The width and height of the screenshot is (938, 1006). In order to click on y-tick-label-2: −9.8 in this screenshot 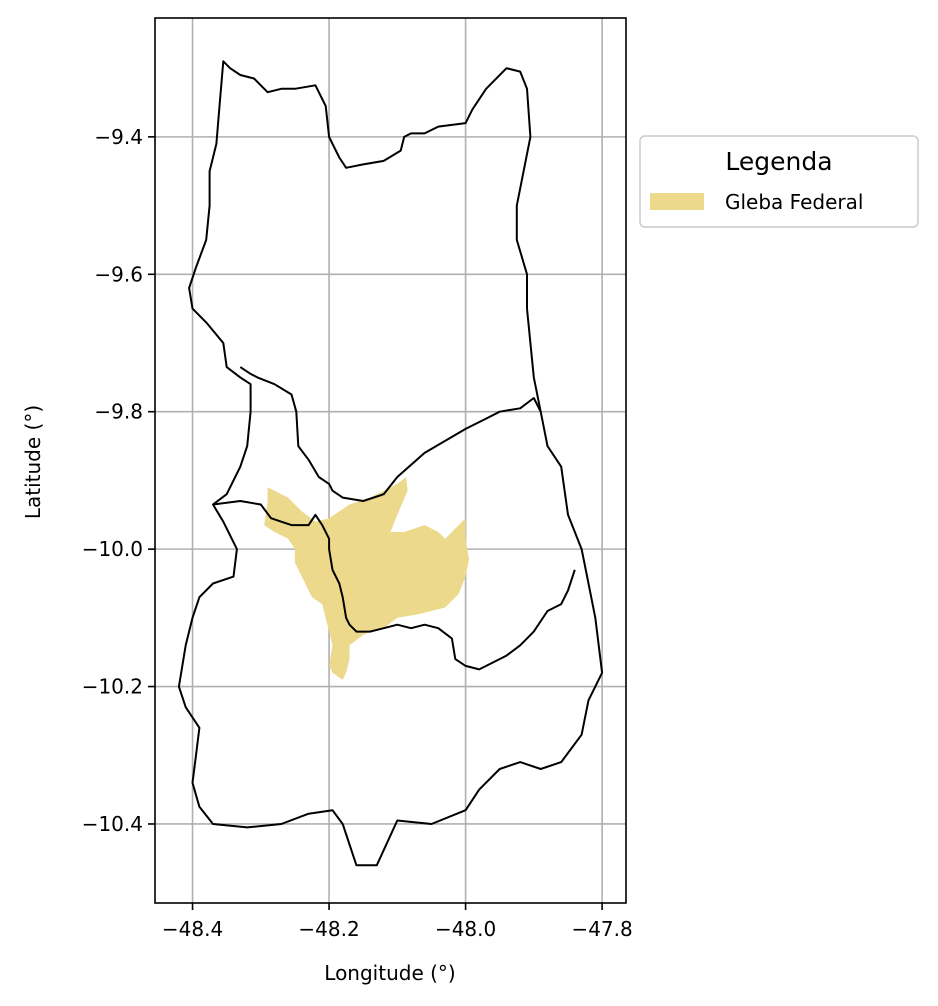, I will do `click(118, 412)`.